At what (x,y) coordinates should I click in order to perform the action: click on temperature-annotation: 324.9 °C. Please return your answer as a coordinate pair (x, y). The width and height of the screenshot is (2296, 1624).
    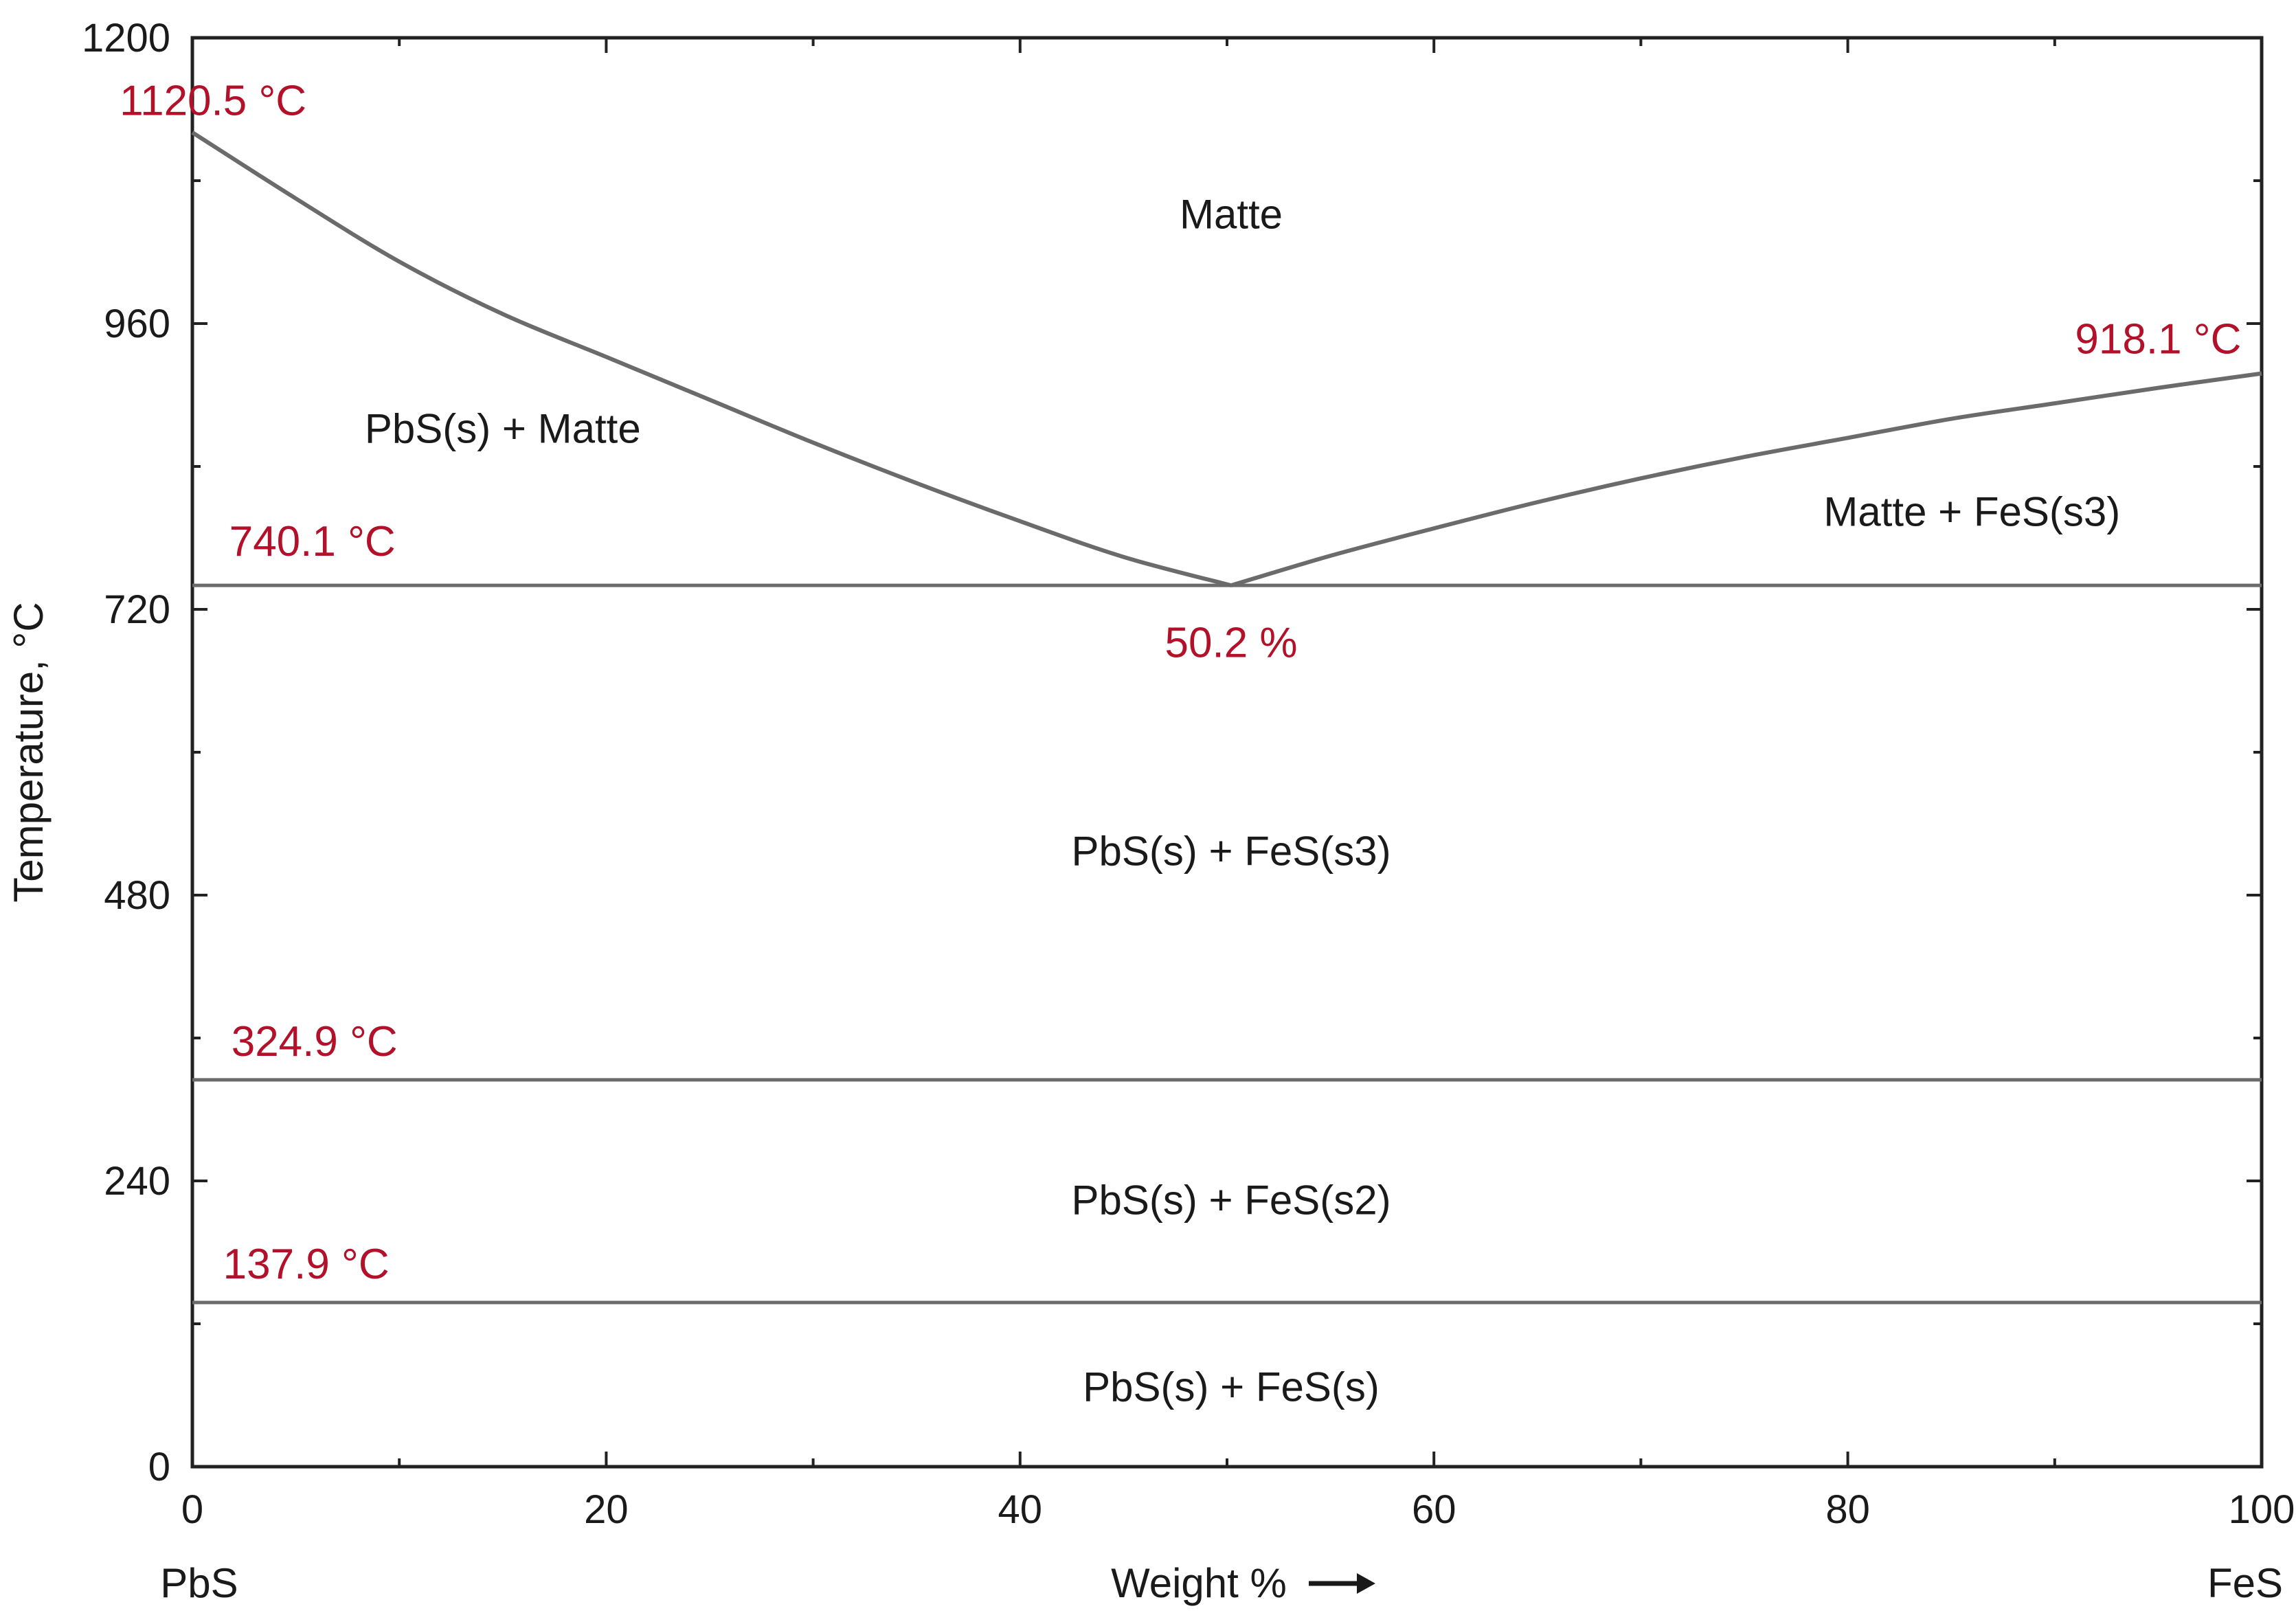
    Looking at the image, I should click on (315, 1041).